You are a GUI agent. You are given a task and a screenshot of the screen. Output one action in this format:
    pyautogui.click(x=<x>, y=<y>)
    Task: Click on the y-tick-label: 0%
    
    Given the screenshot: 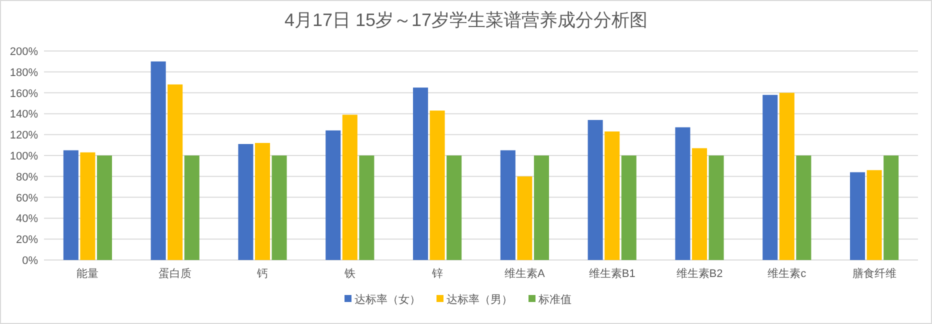 What is the action you would take?
    pyautogui.click(x=30, y=261)
    